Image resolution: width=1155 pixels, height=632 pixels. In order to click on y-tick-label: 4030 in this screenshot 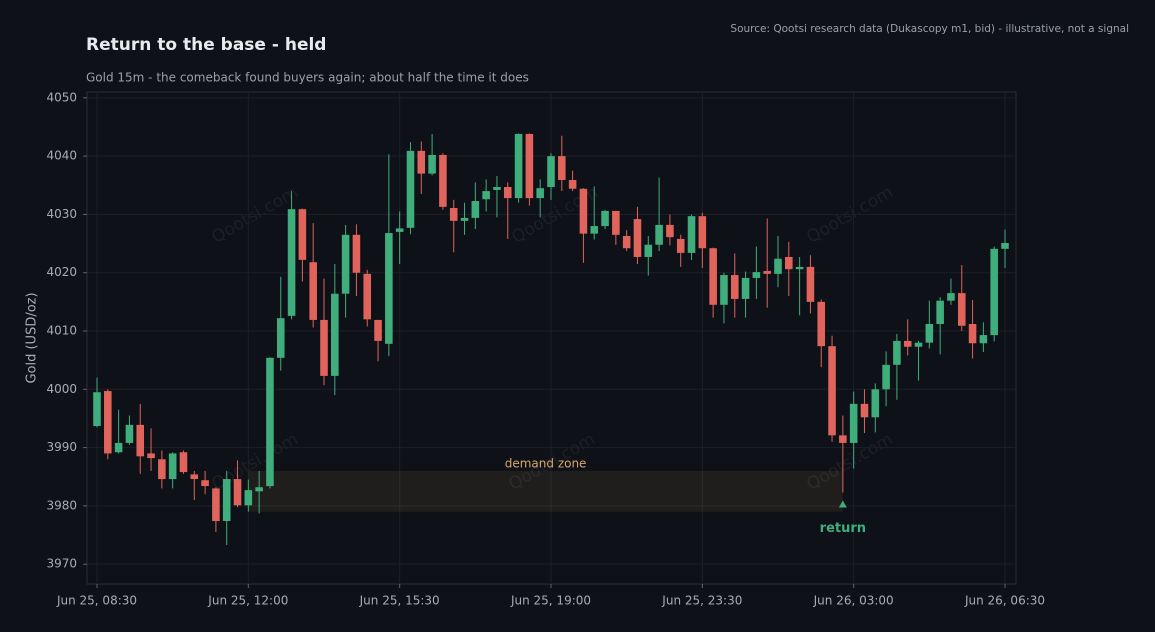, I will do `click(61, 214)`.